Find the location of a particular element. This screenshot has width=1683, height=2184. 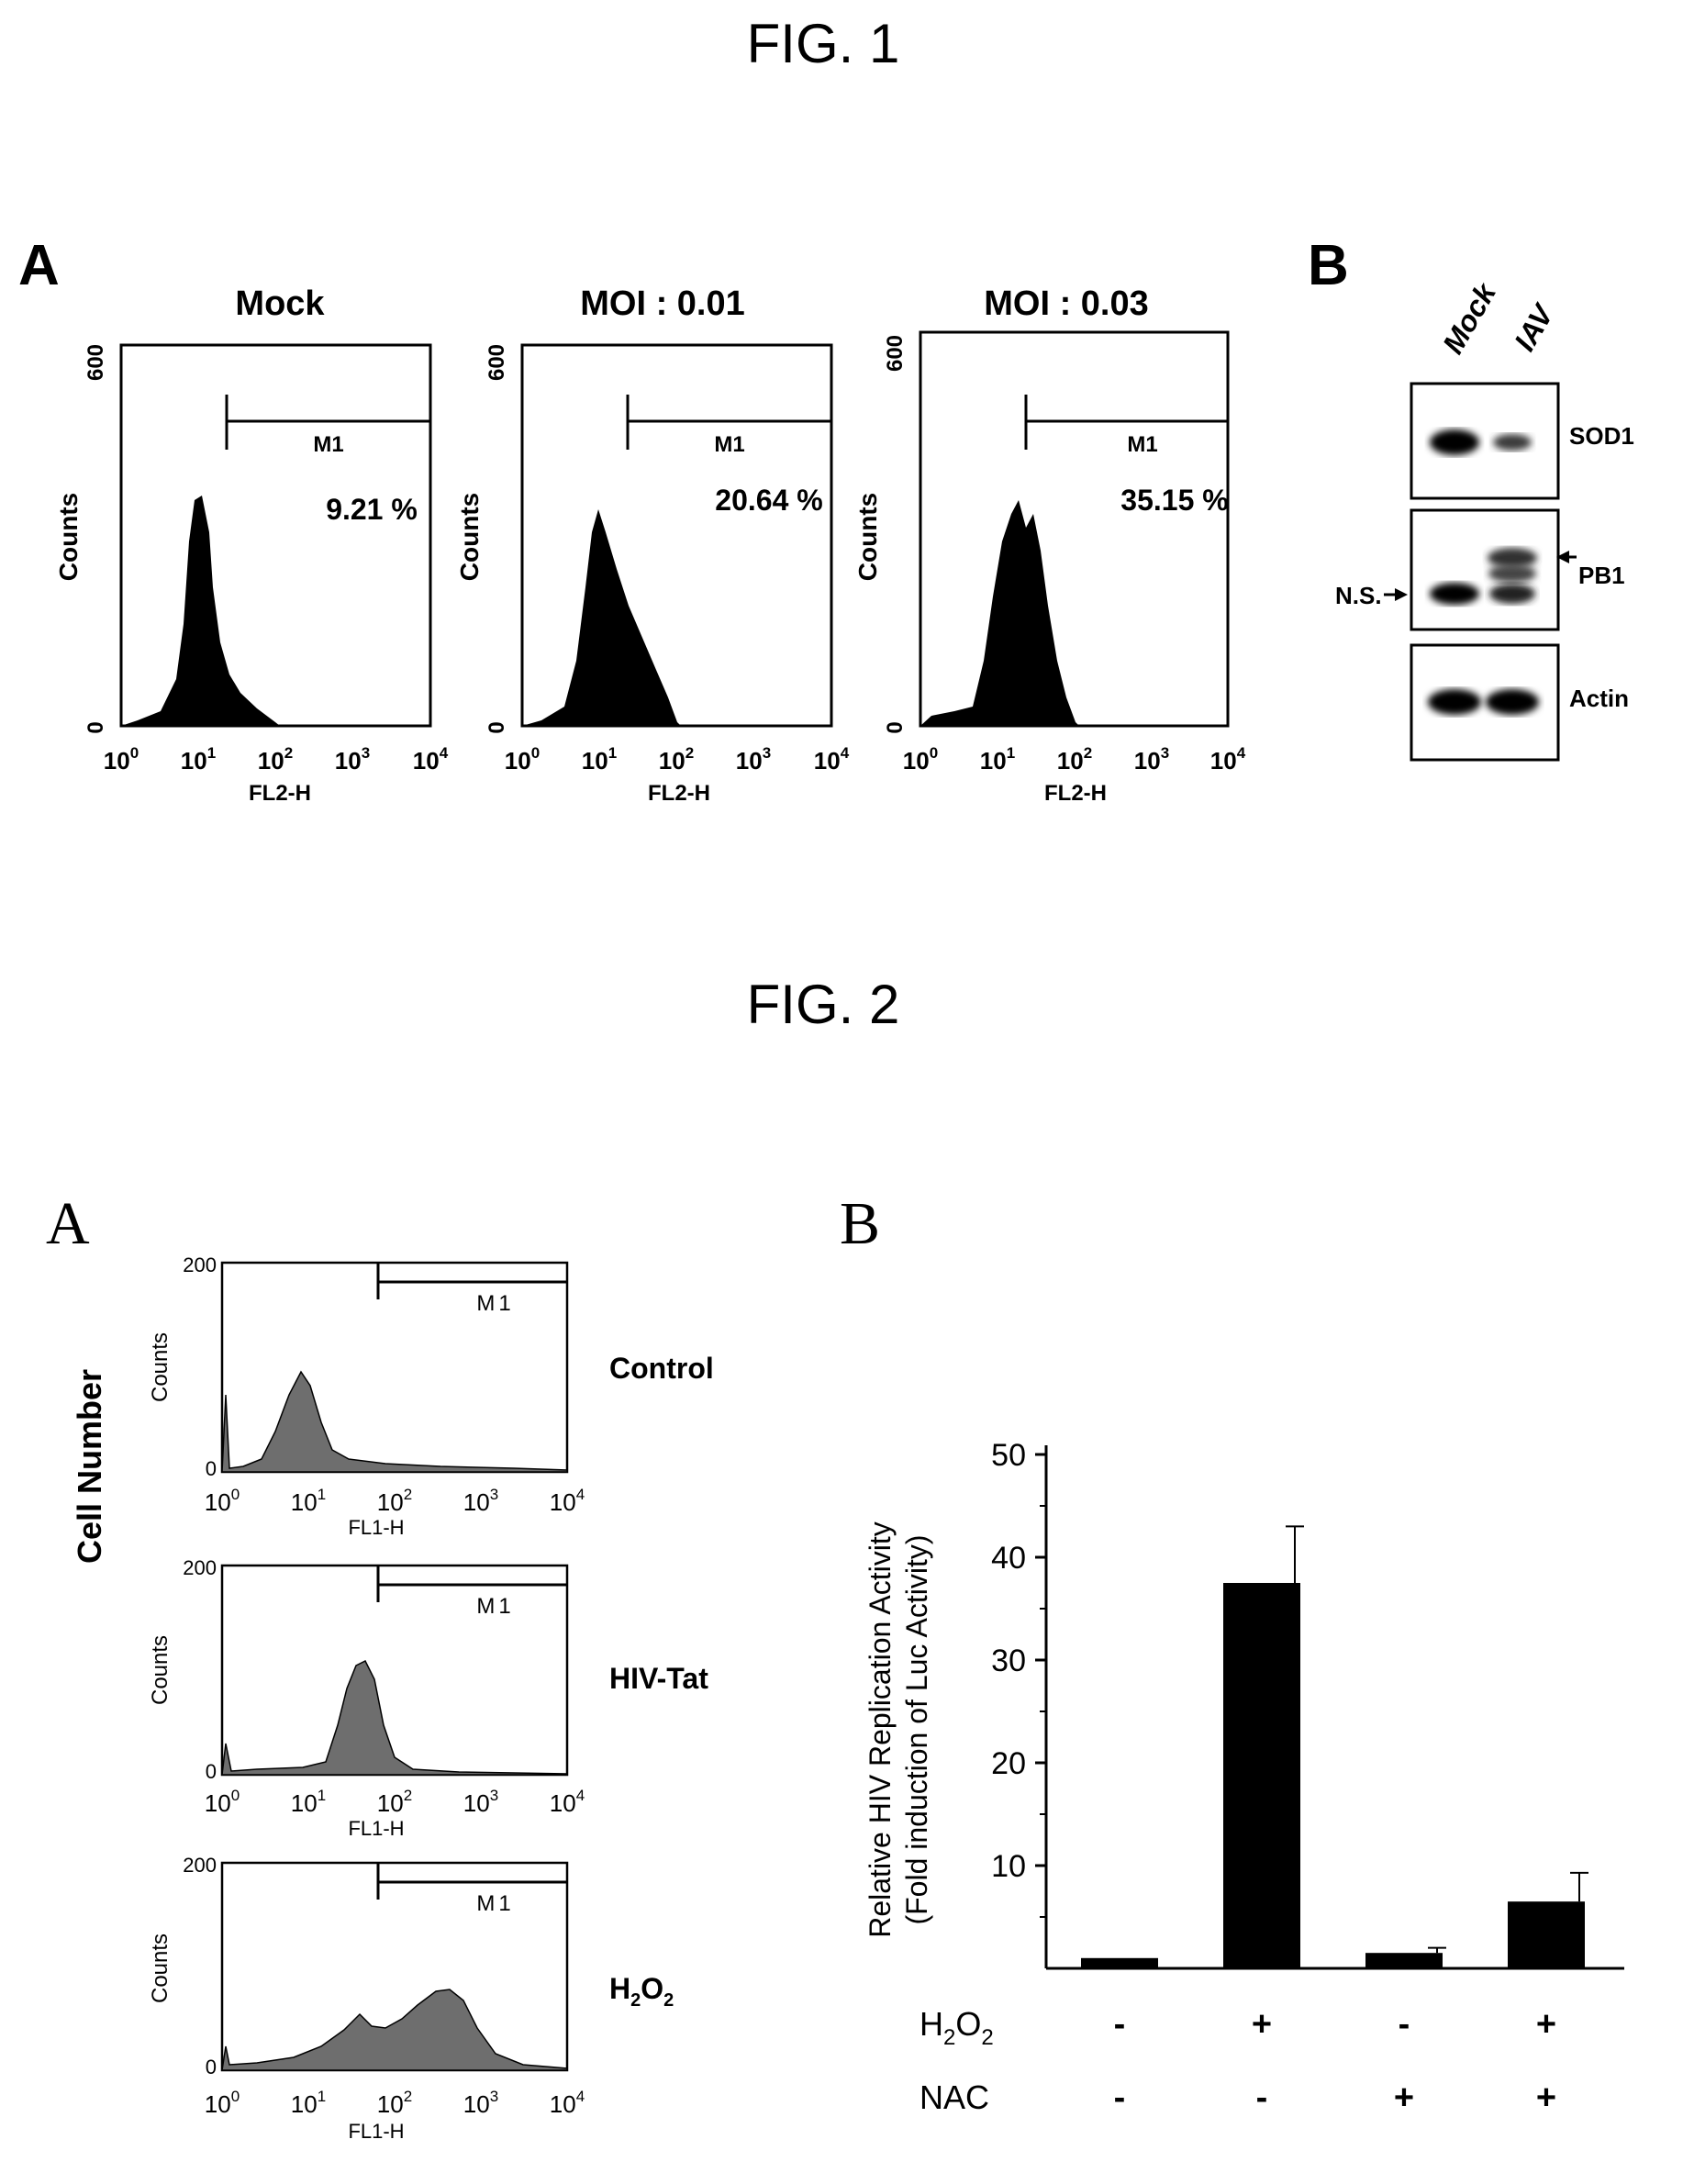

y-axis-label-line1: Relative HIV Replication Activity is located at coordinates (880, 1729).